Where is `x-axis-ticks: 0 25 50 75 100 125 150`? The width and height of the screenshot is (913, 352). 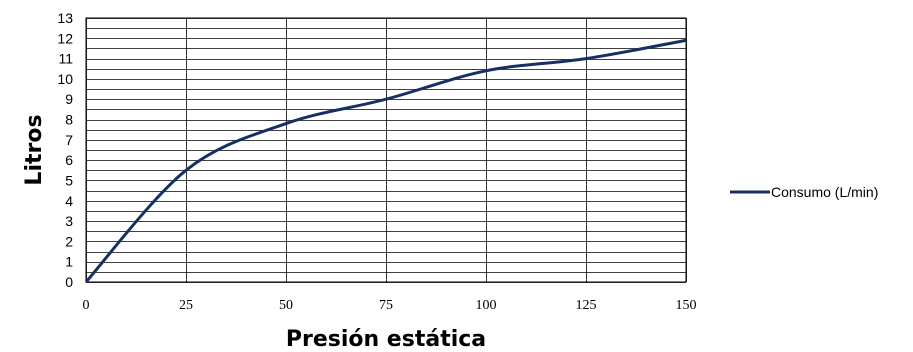
x-axis-ticks: 0 25 50 75 100 125 150 is located at coordinates (390, 305).